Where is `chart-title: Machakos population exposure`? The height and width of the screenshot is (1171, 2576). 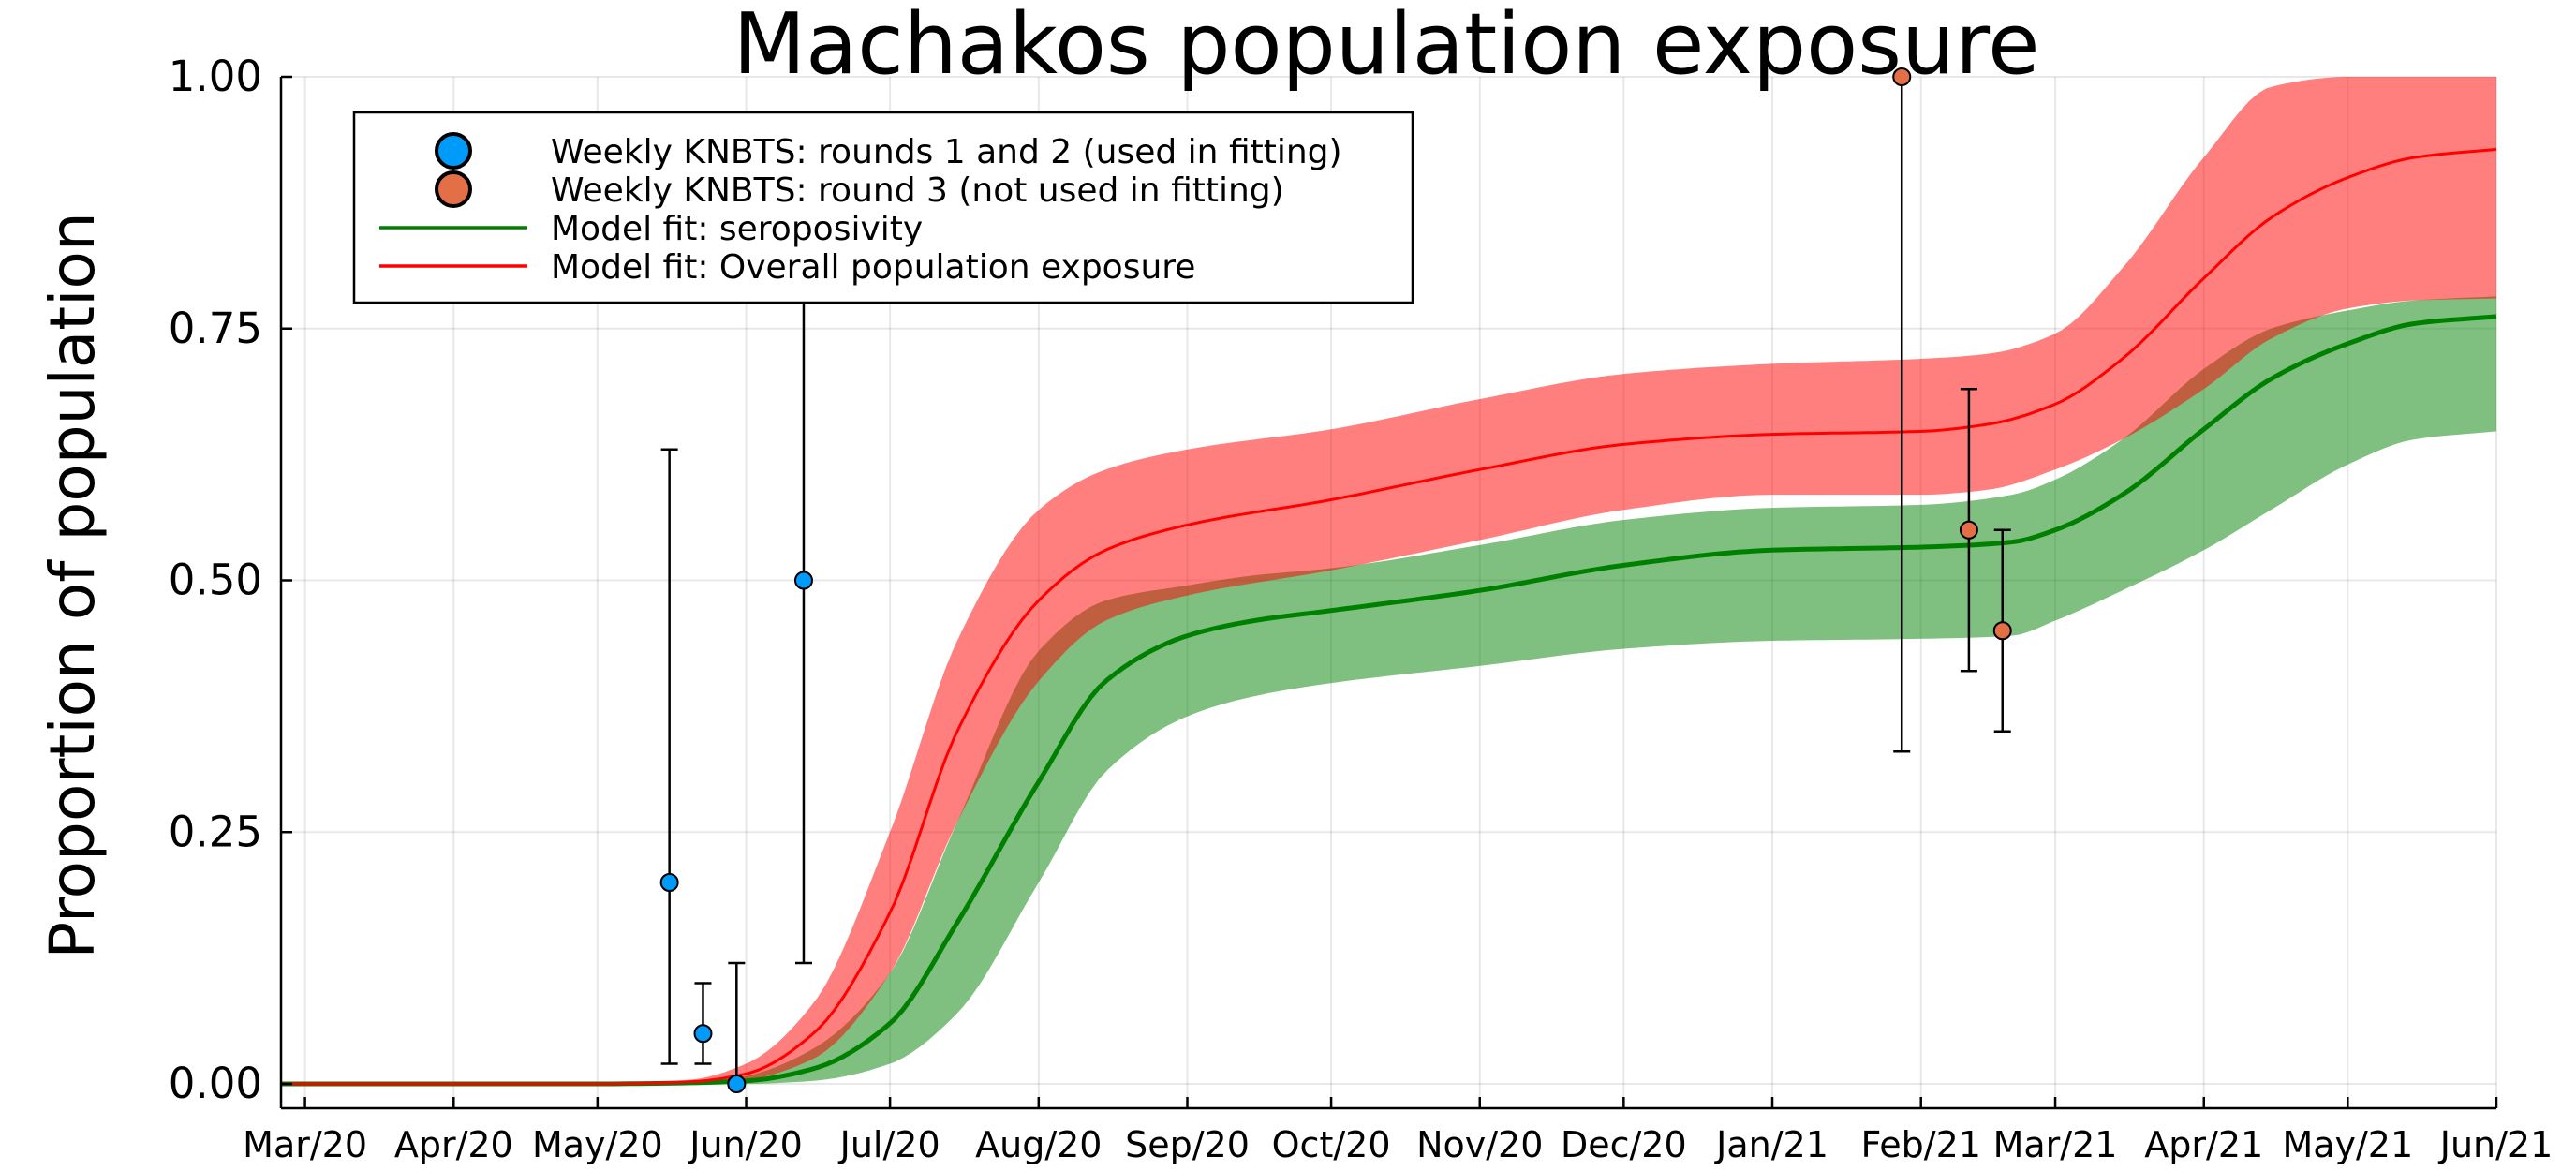
chart-title: Machakos population exposure is located at coordinates (1386, 47).